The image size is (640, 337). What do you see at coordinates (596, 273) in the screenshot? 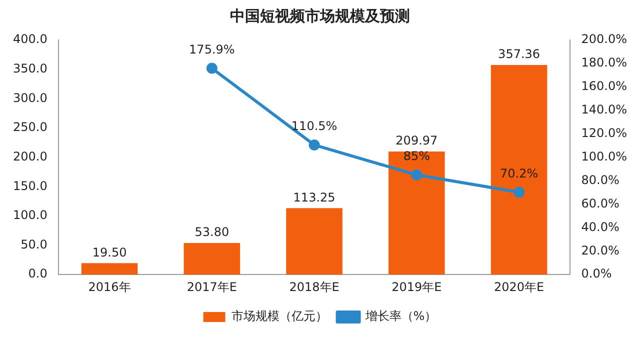
I see `y2-tick-label: 0.0%` at bounding box center [596, 273].